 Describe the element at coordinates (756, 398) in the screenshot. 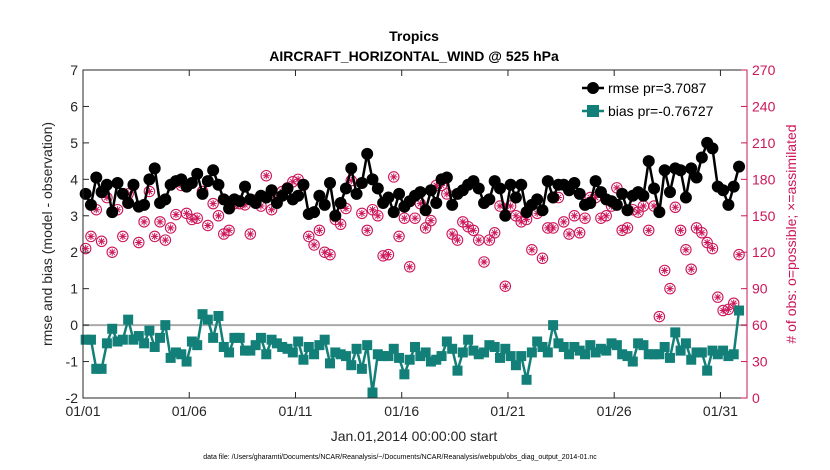

I see `y2-tick-label: 0` at that location.